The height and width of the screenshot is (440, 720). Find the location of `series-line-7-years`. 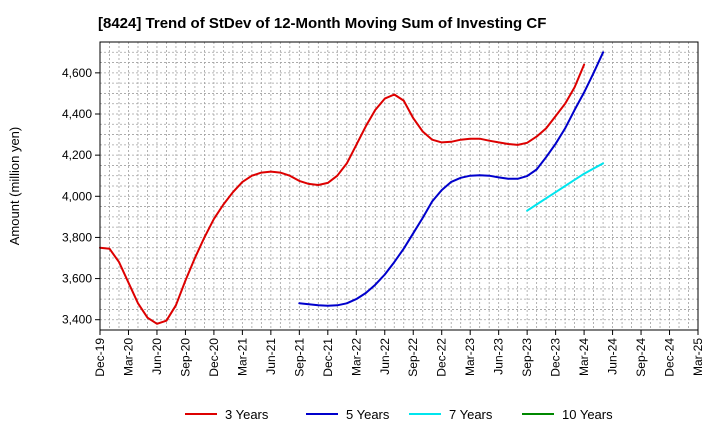

series-line-7-years is located at coordinates (565, 187).